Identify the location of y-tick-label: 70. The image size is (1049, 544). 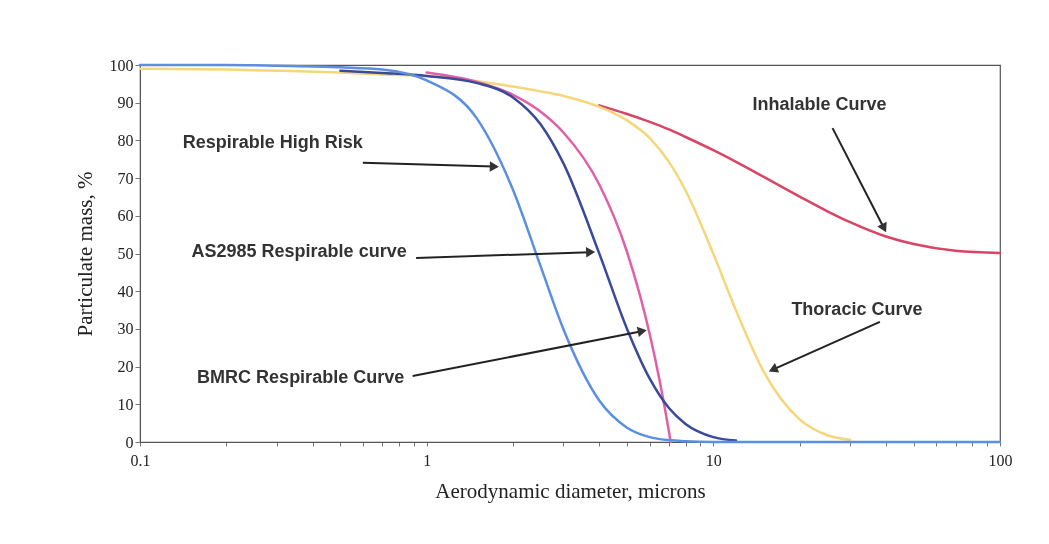
(125, 178).